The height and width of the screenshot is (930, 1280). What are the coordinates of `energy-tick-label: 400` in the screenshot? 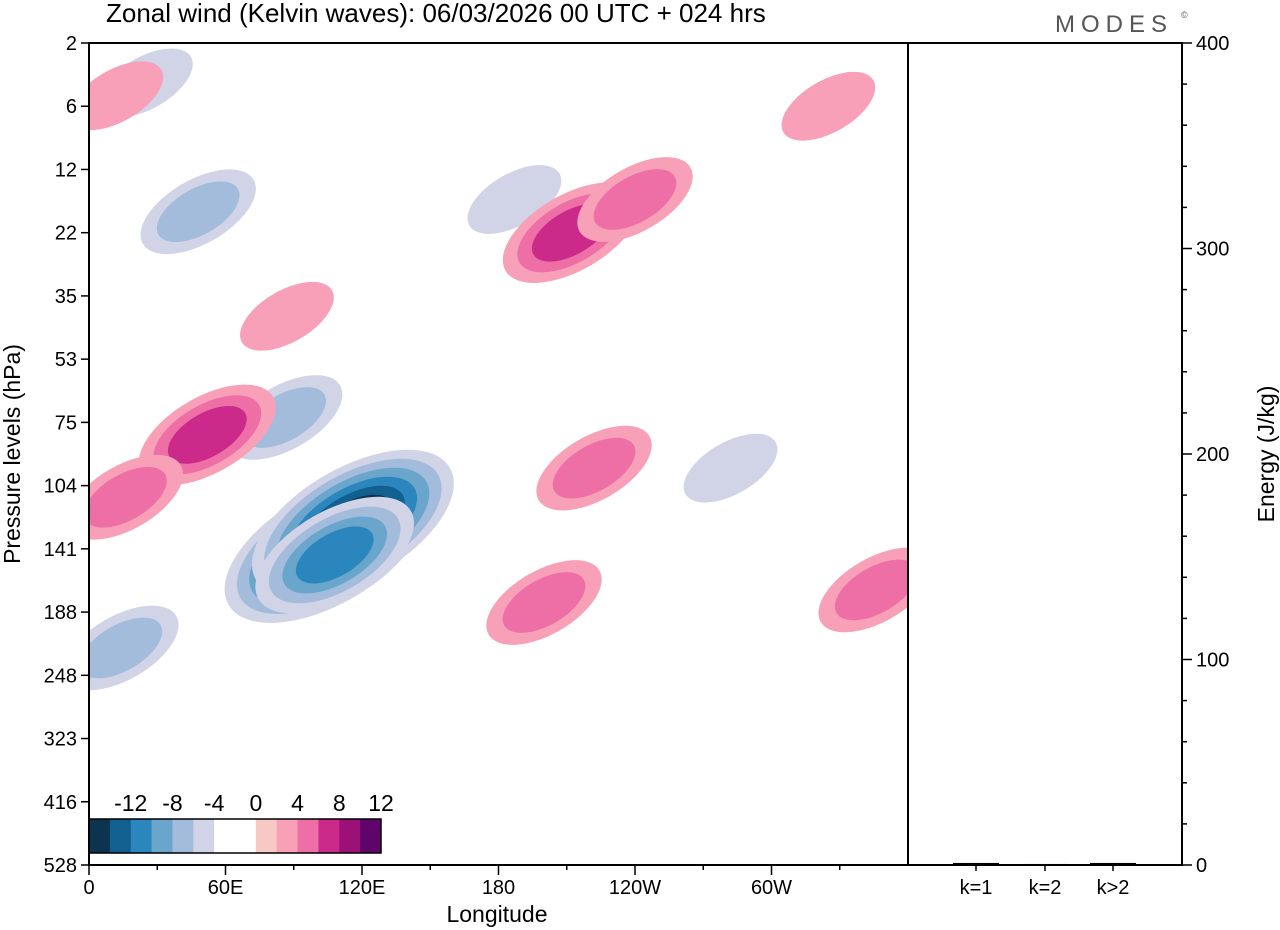 It's located at (1212, 44).